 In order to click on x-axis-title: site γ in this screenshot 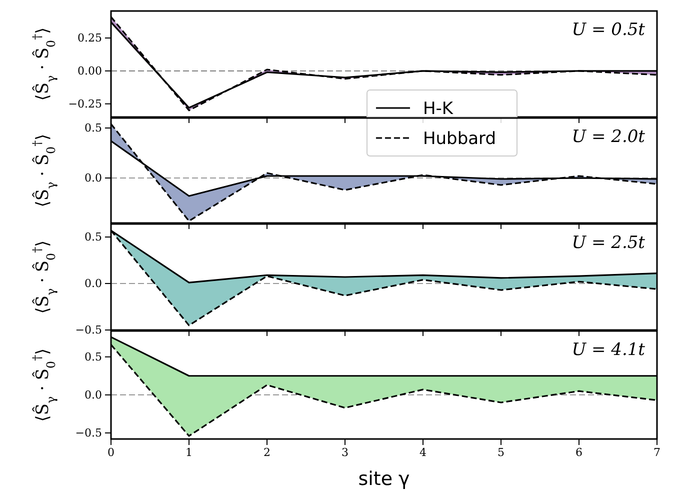, I will do `click(384, 479)`.